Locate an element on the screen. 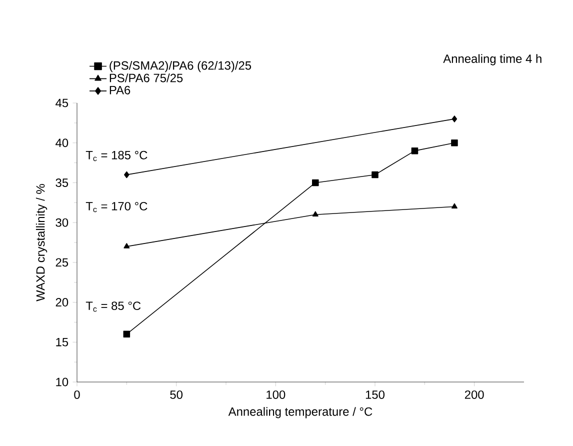 Image resolution: width=573 pixels, height=446 pixels. legend-label: PA6 is located at coordinates (120, 90).